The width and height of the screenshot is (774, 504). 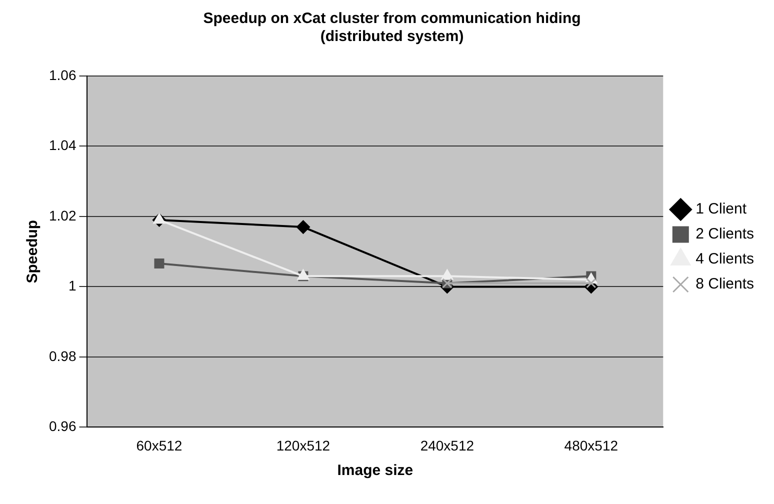 What do you see at coordinates (392, 37) in the screenshot?
I see `text: (distributed system)` at bounding box center [392, 37].